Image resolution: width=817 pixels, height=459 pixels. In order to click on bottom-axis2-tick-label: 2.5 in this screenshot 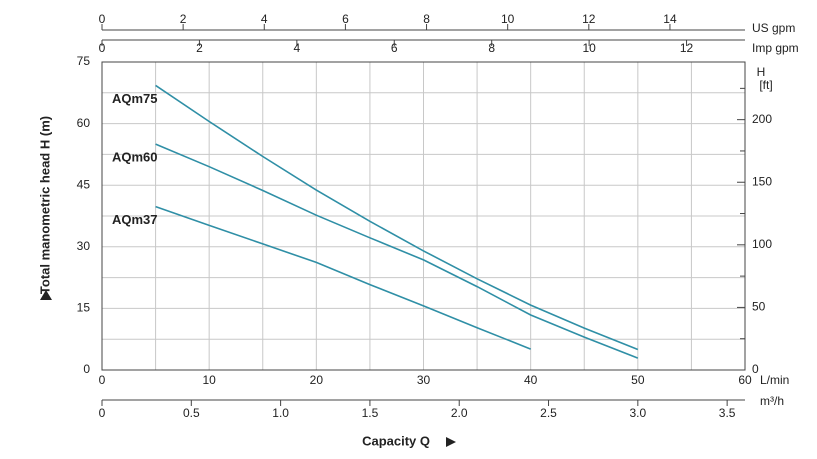, I will do `click(548, 413)`.